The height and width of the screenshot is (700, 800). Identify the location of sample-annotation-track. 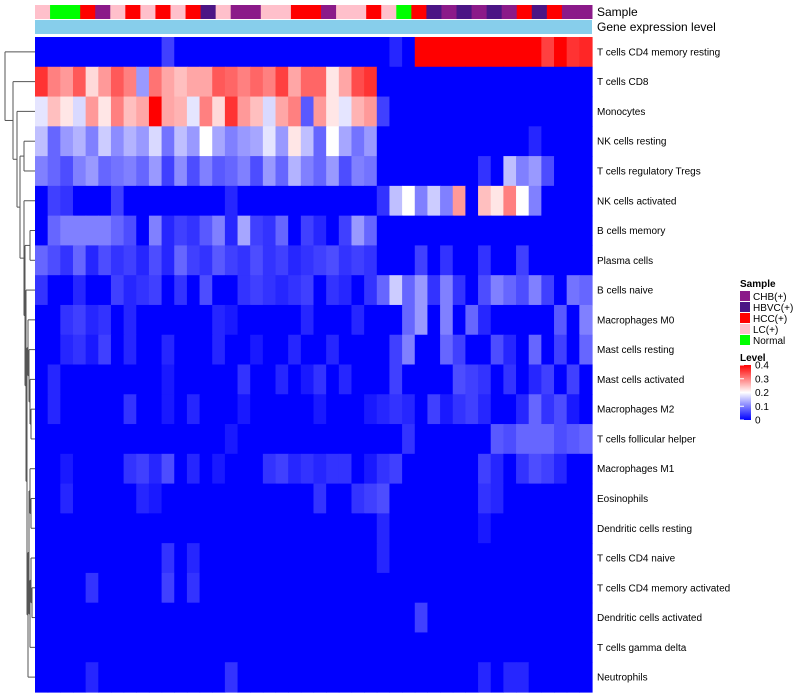
(314, 12).